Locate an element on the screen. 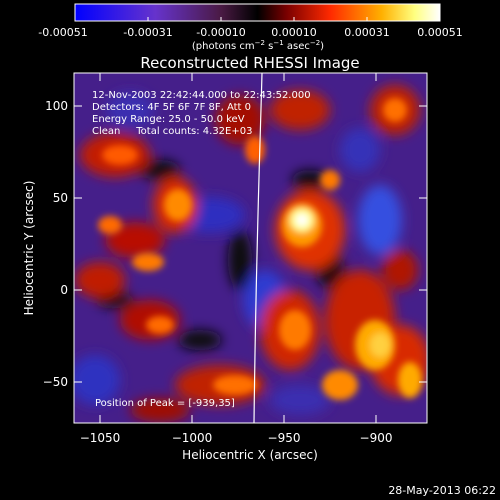  colorbar-tick-label: -0.00031 is located at coordinates (147, 32).